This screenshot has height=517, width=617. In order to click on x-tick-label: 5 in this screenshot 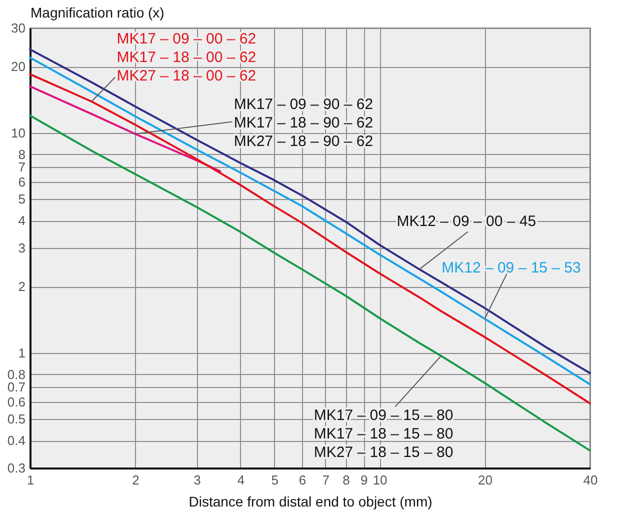, I will do `click(274, 480)`.